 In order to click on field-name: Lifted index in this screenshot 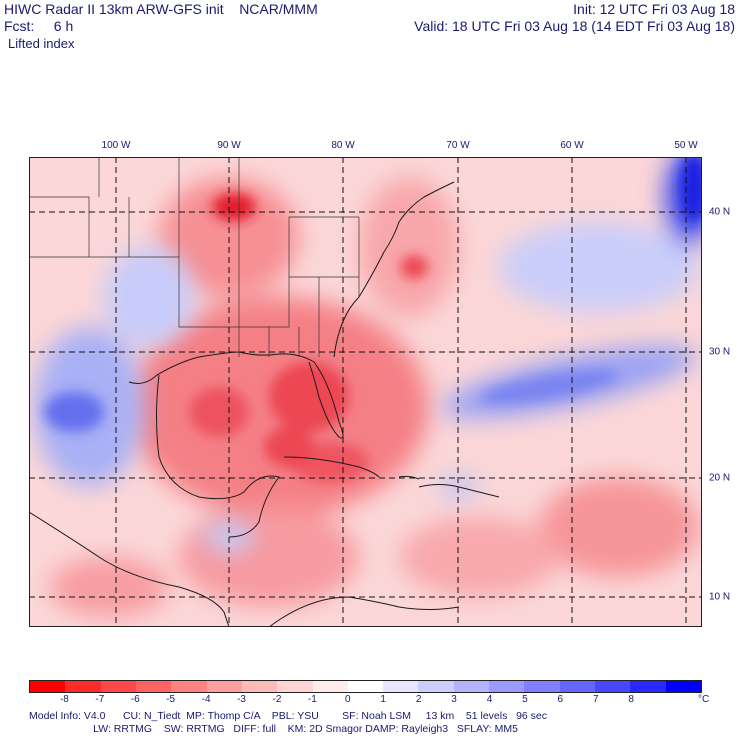, I will do `click(41, 43)`.